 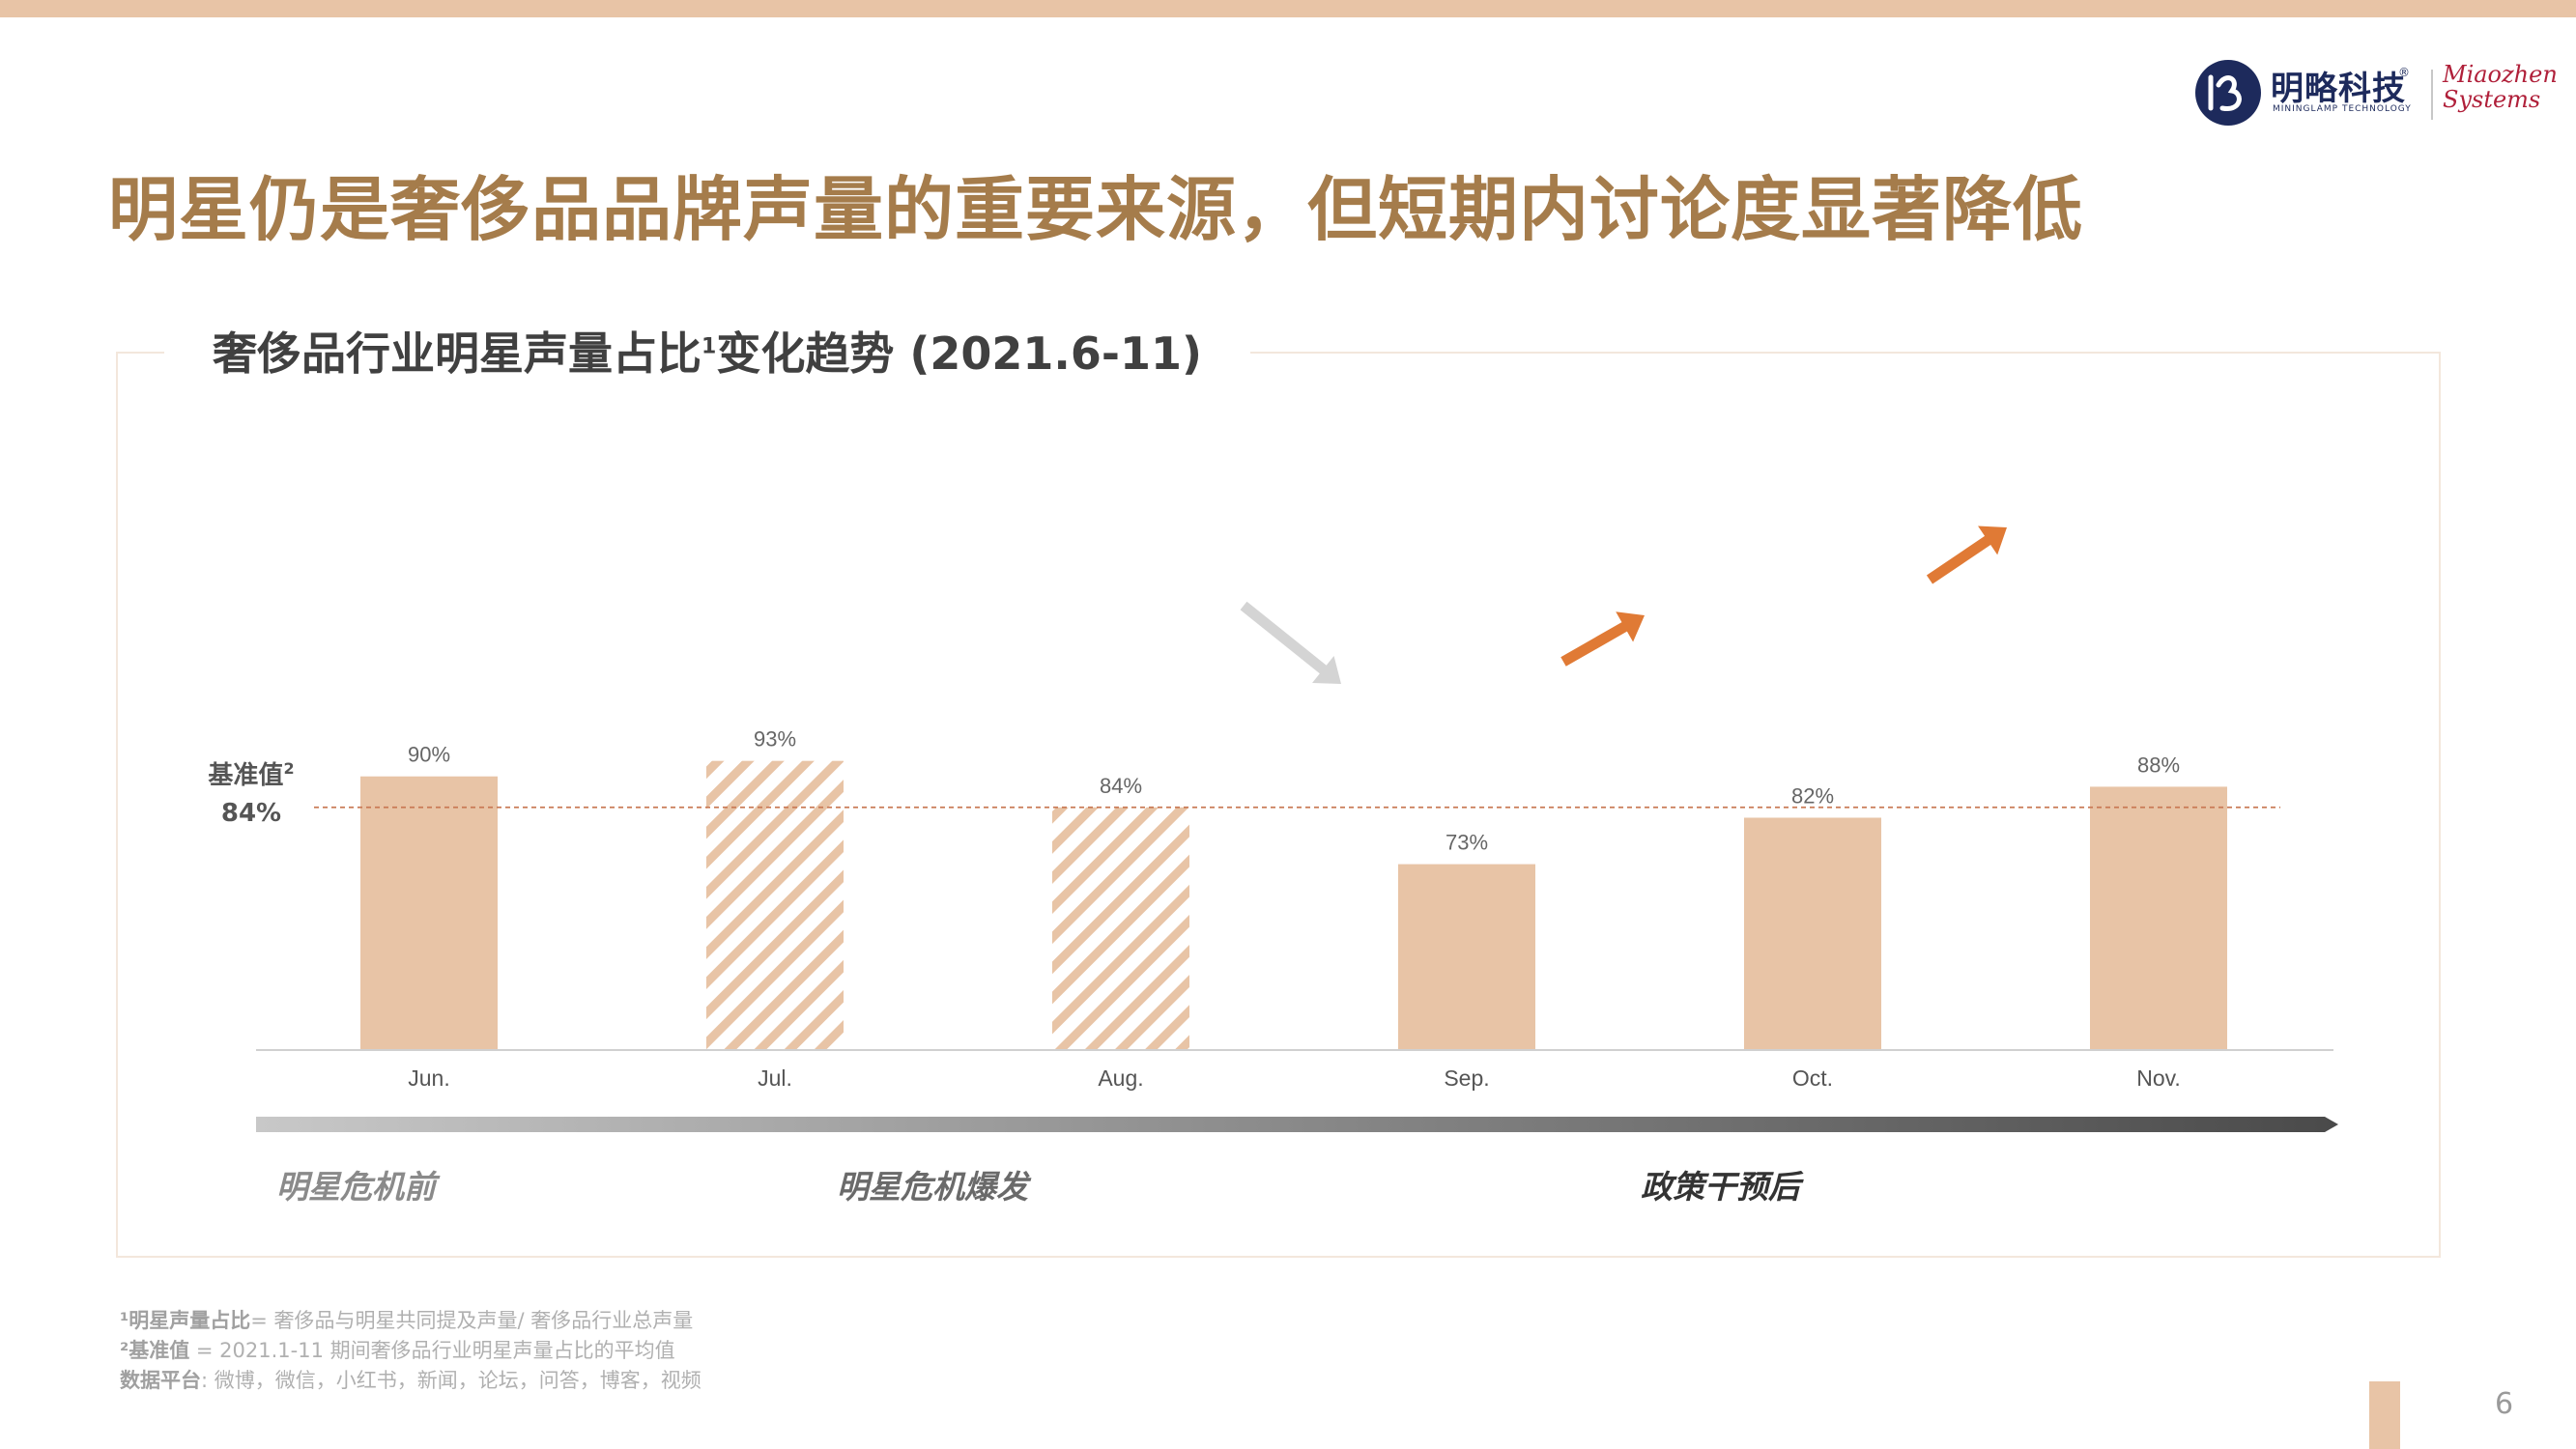 I want to click on logo-registered-mark: ®, so click(x=2404, y=72).